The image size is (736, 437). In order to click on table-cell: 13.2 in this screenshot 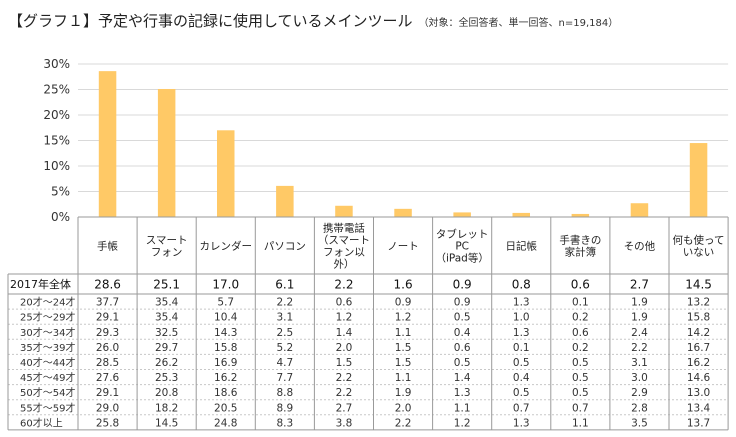, I will do `click(698, 303)`.